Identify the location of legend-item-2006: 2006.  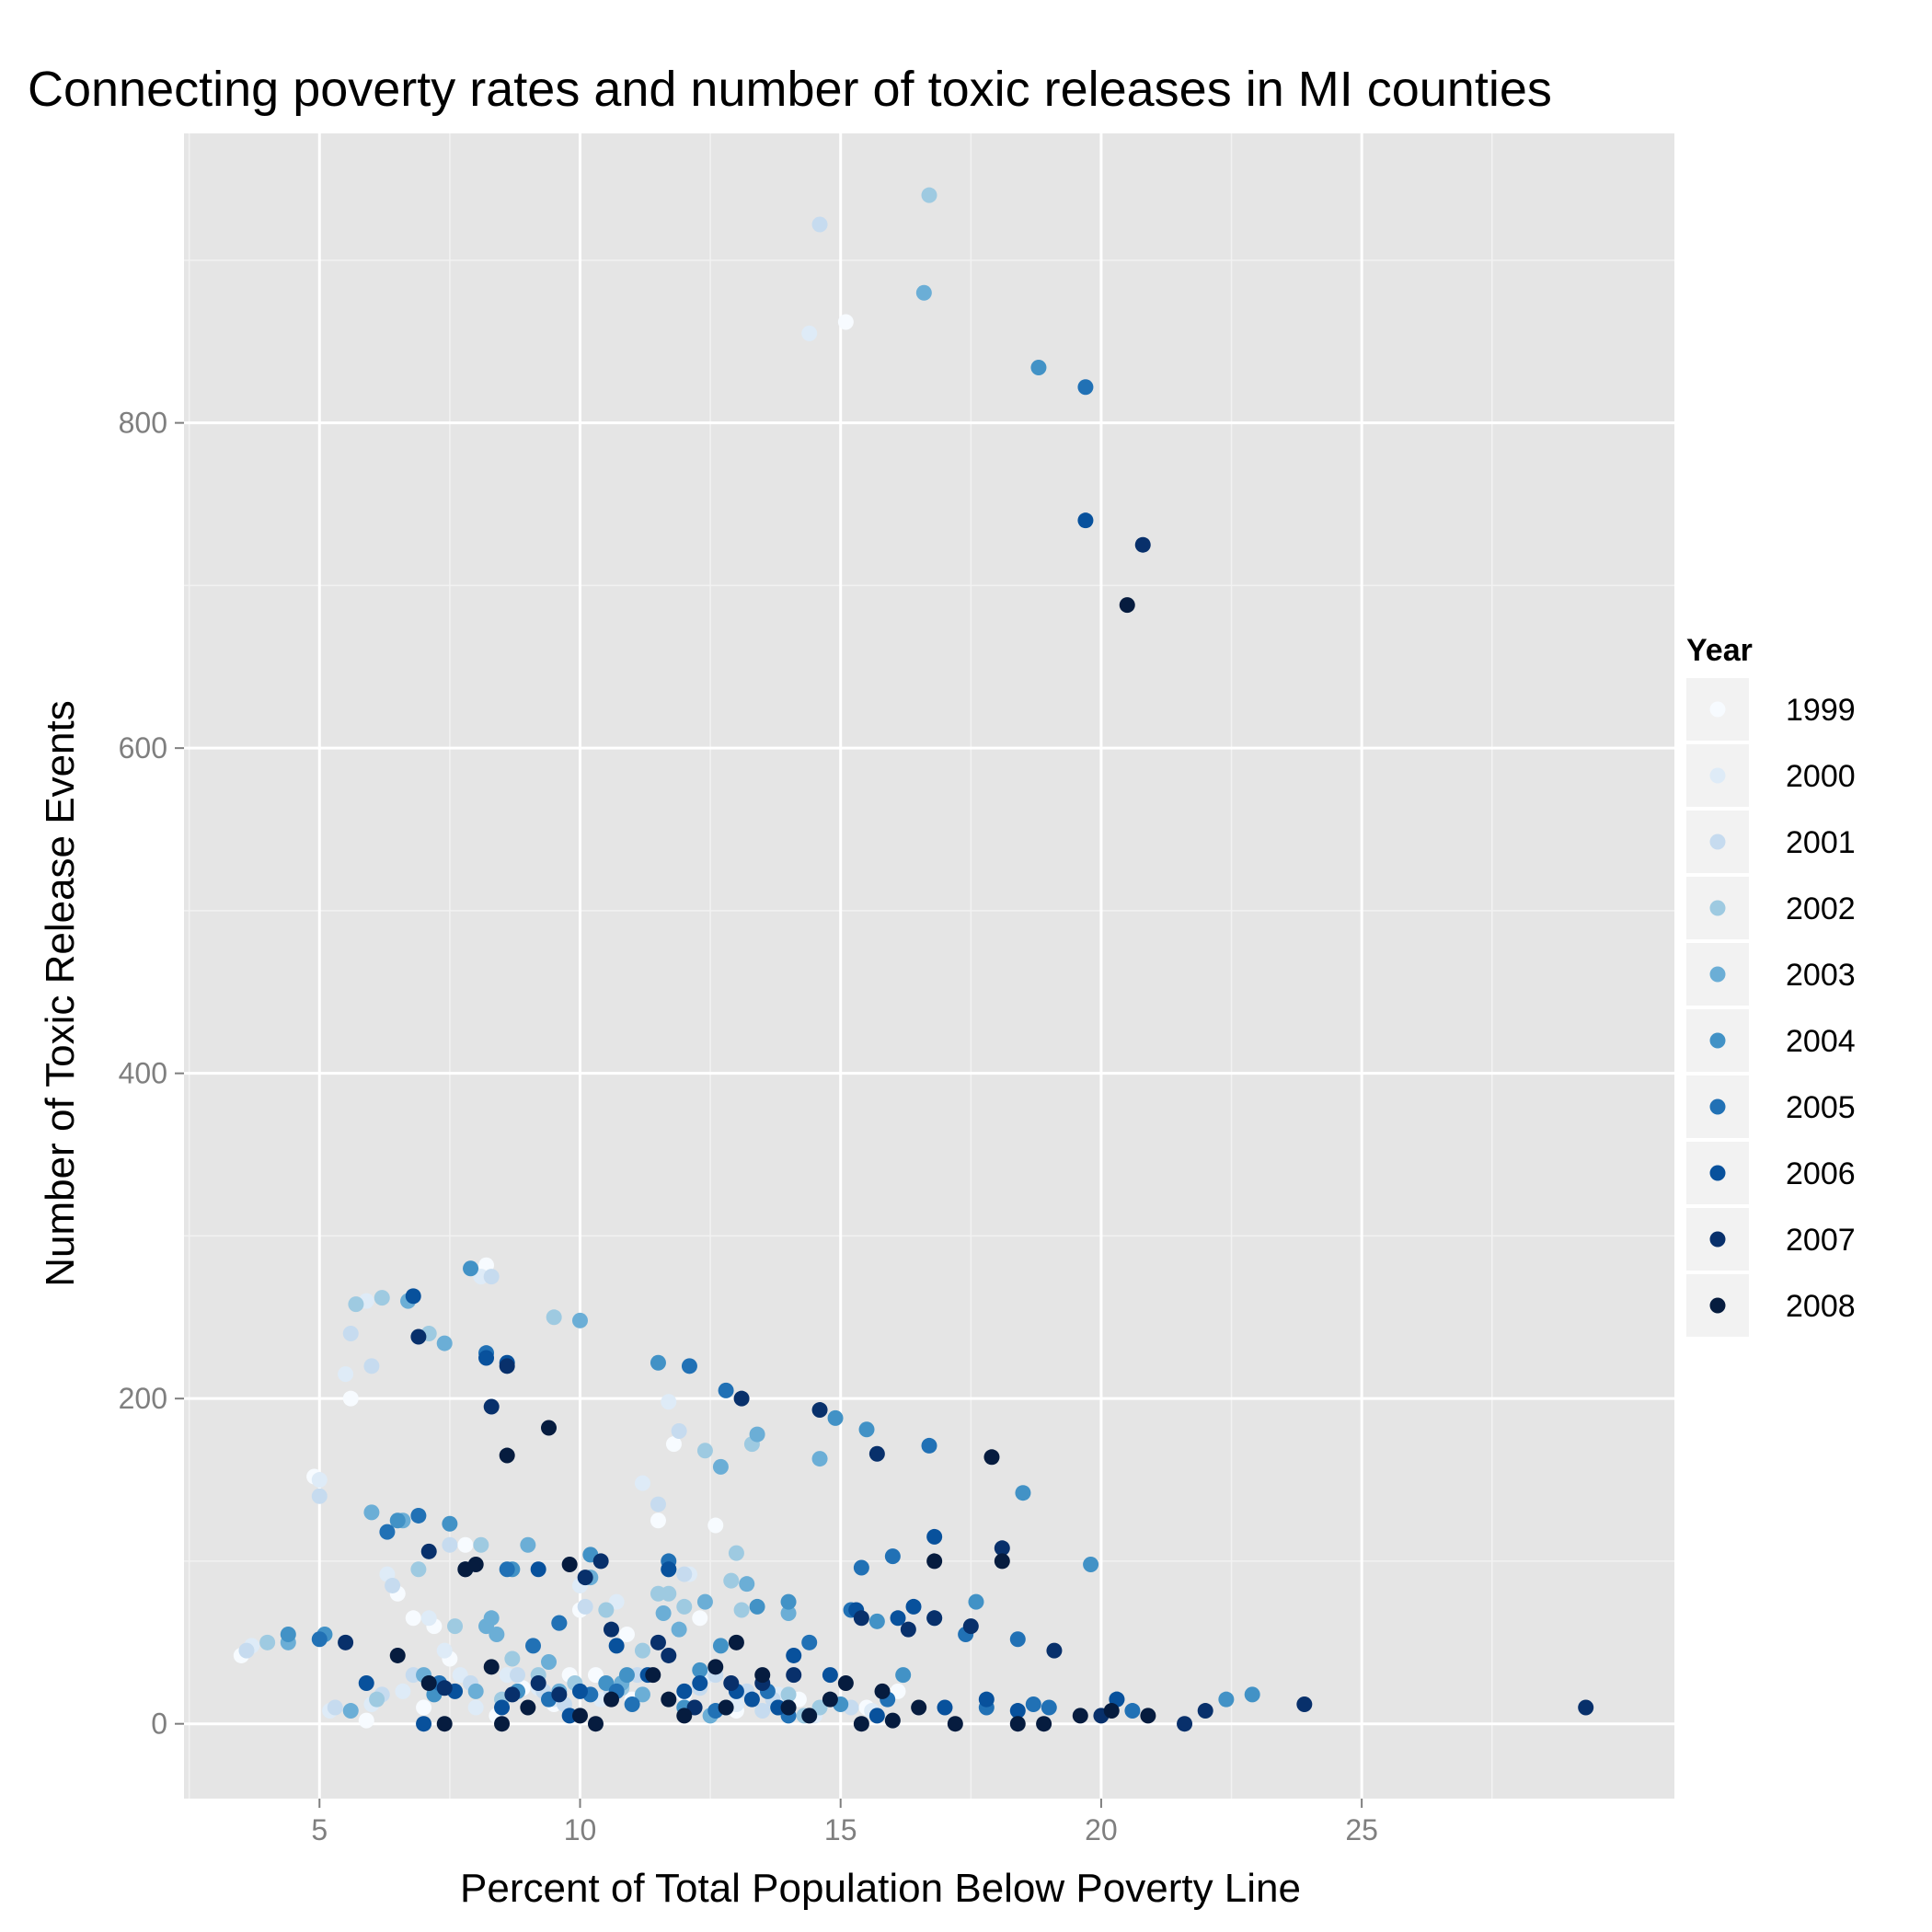
(1771, 1173).